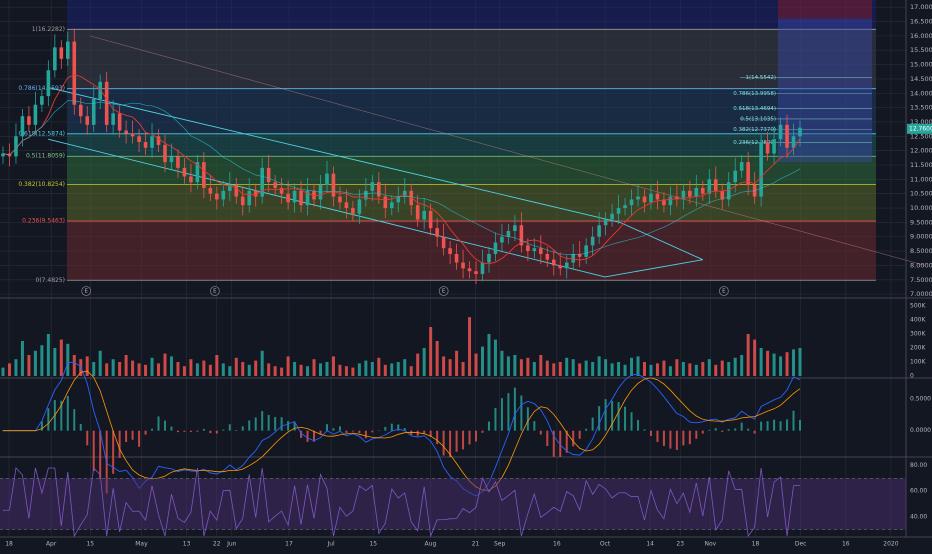 The height and width of the screenshot is (554, 932). Describe the element at coordinates (330, 544) in the screenshot. I see `time-axis-label: Jul` at that location.